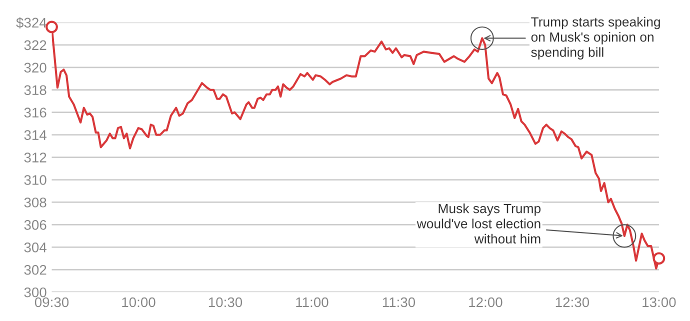 The width and height of the screenshot is (690, 321). Describe the element at coordinates (139, 302) in the screenshot. I see `x-tick-label: 10:00` at that location.